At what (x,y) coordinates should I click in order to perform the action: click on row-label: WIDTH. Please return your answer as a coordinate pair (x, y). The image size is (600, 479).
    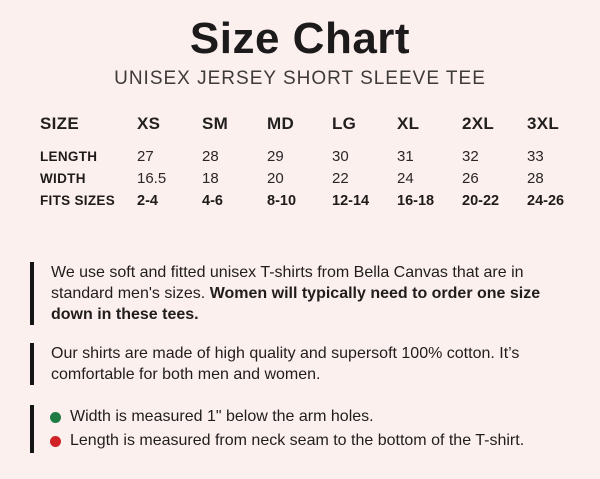
    Looking at the image, I should click on (63, 178).